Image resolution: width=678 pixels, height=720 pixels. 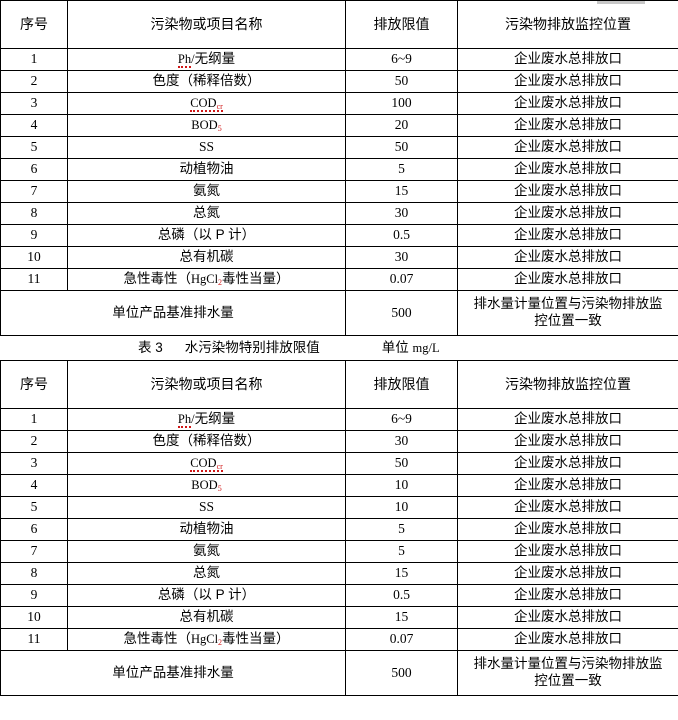 What do you see at coordinates (206, 147) in the screenshot?
I see `pollutant-name: SS` at bounding box center [206, 147].